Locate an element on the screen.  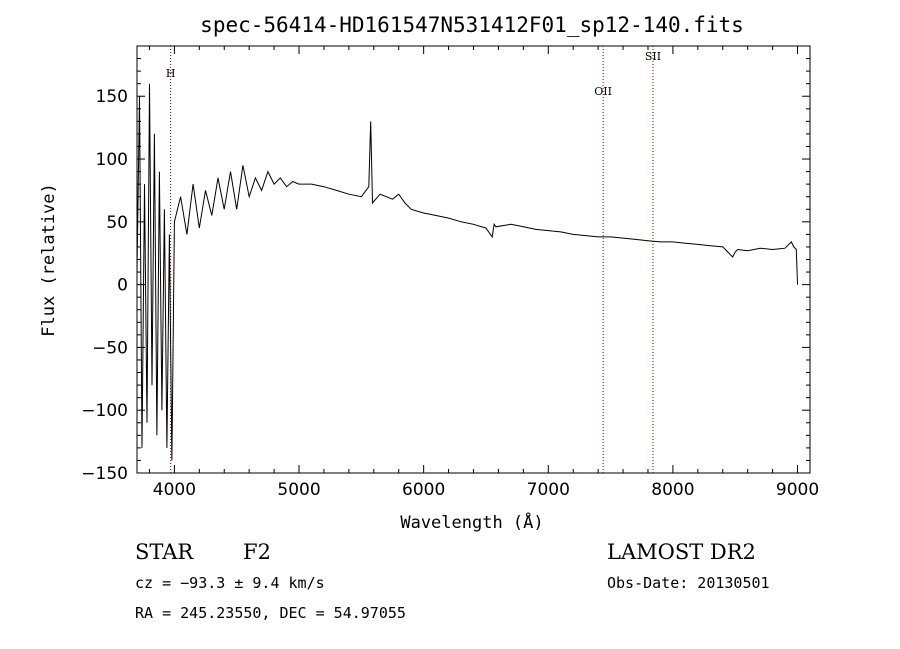
spectral-line-label: SII is located at coordinates (653, 56).